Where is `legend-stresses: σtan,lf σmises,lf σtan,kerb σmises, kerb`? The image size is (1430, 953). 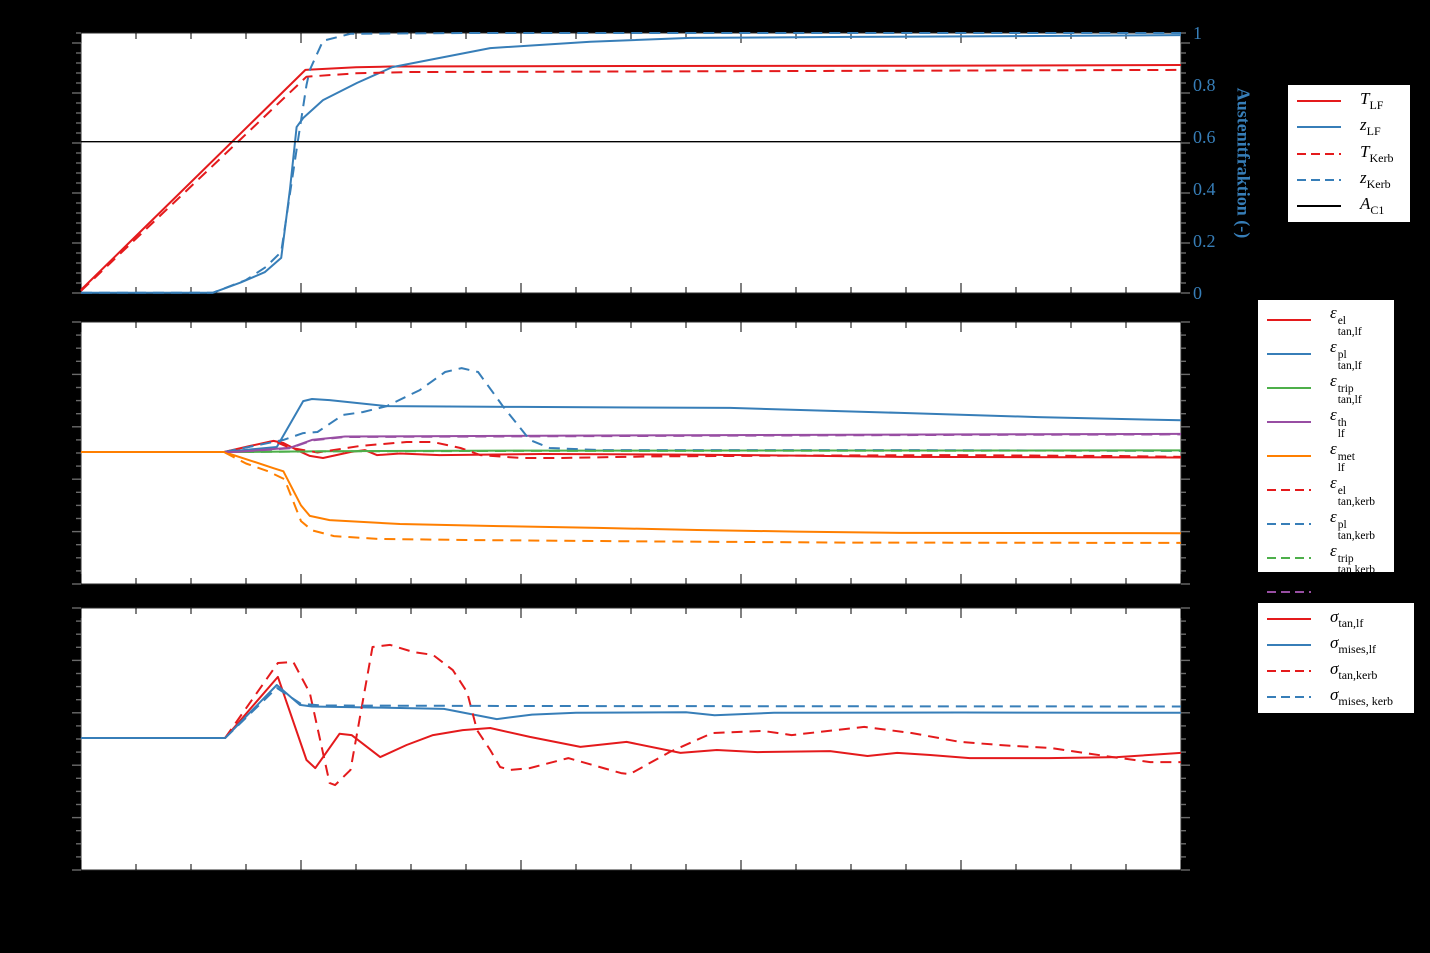
legend-stresses: σtan,lf σmises,lf σtan,kerb σmises, kerb is located at coordinates (1336, 658).